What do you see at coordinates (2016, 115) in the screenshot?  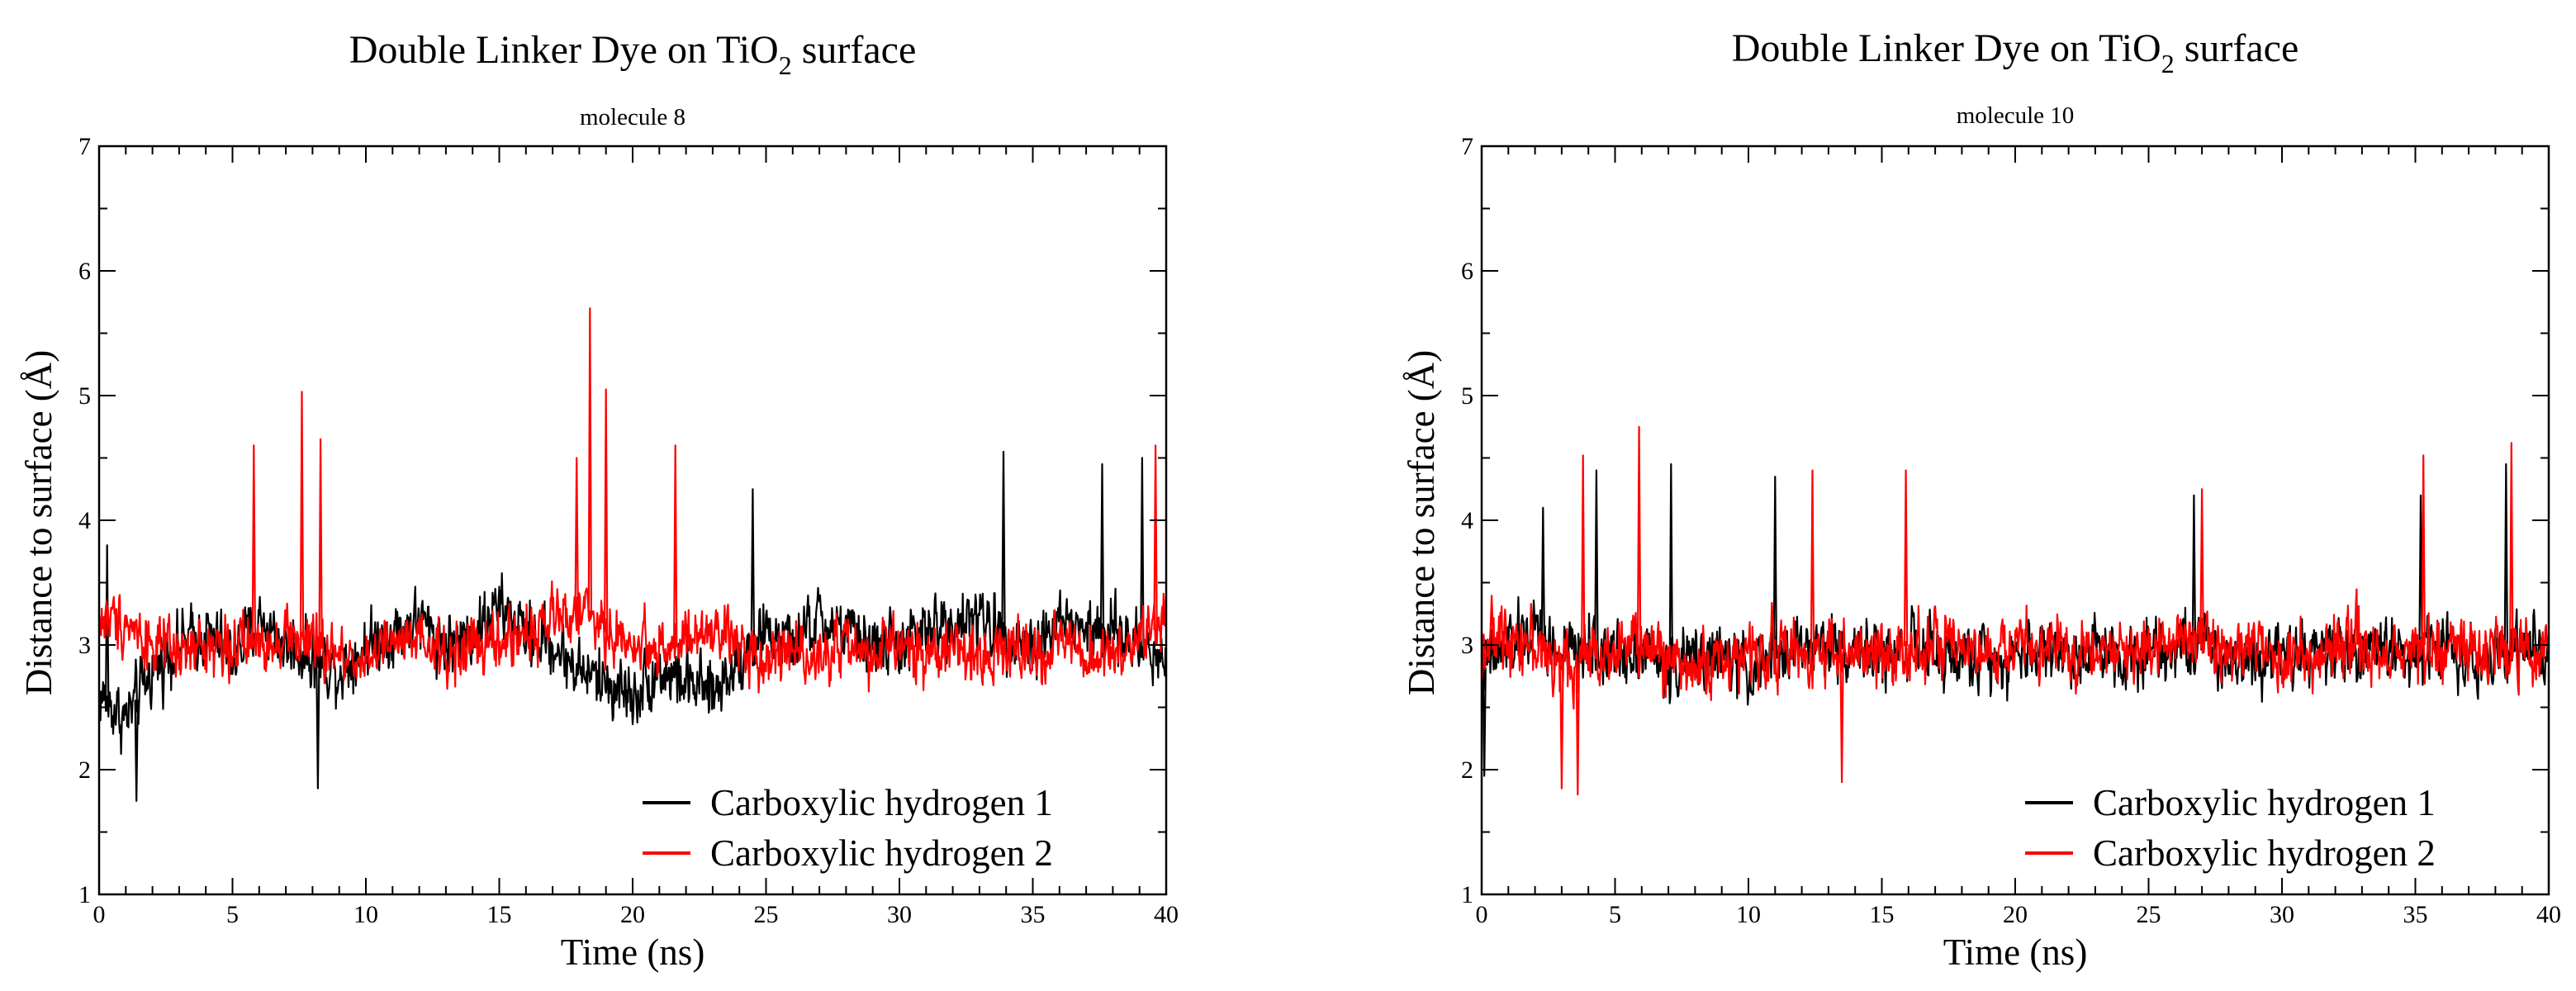 I see `chart-subtitle: molecule 10` at bounding box center [2016, 115].